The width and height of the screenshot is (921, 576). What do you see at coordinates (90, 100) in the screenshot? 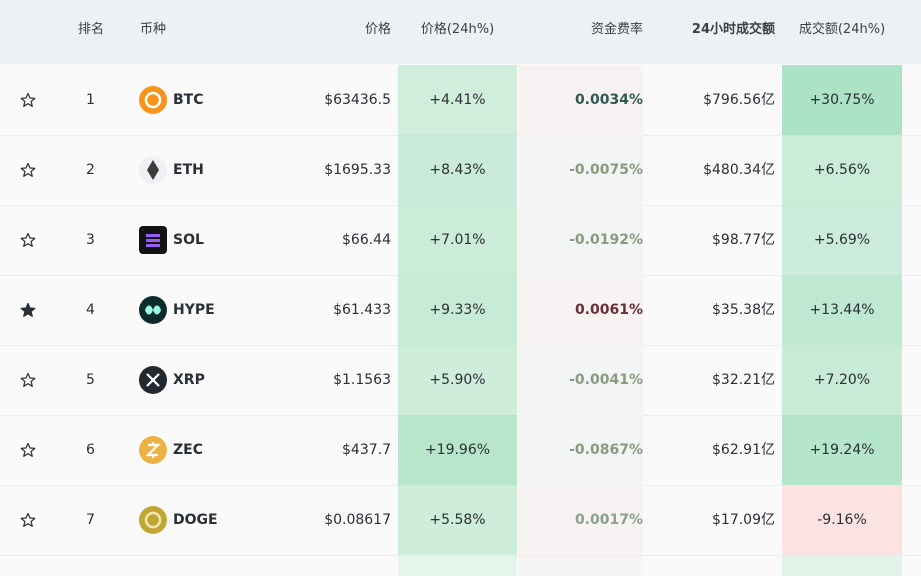
I see `rank: 1` at bounding box center [90, 100].